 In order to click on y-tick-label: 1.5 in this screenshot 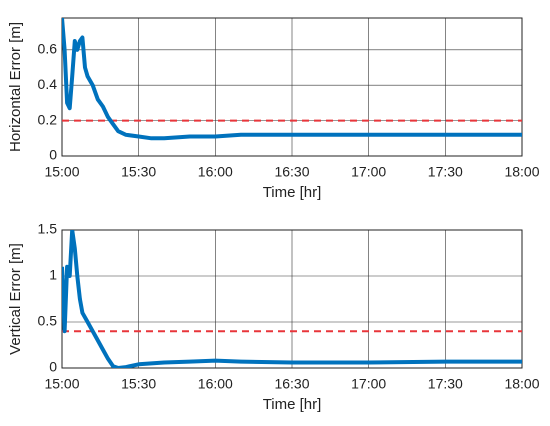, I will do `click(48, 229)`.